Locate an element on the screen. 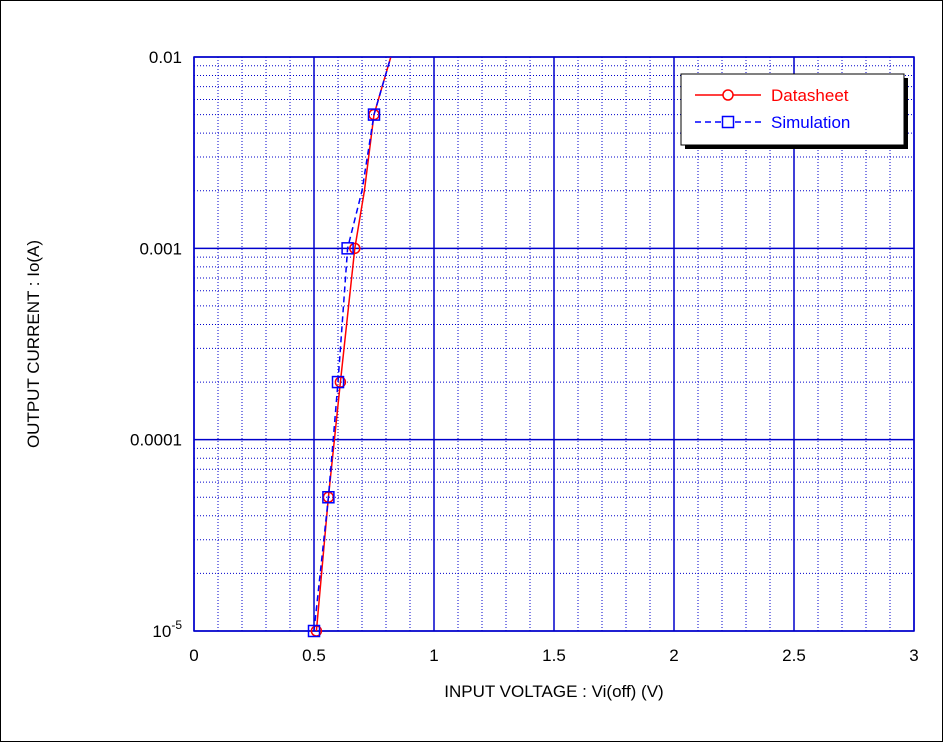  legend-label-simulation: Simulation is located at coordinates (810, 122).